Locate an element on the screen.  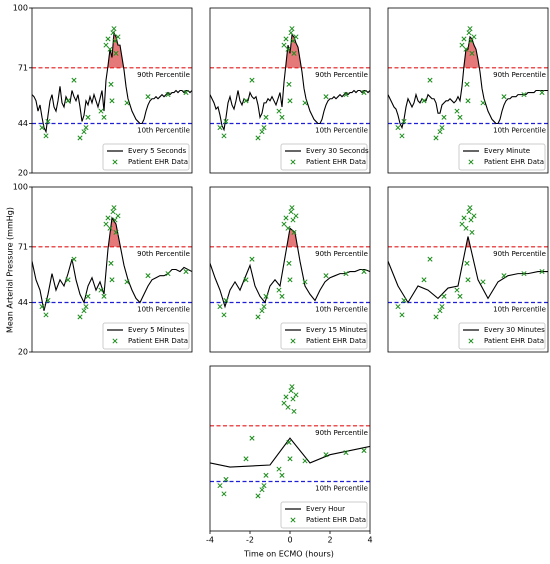
legend-label: Every 15 Minutes is located at coordinates (336, 330).